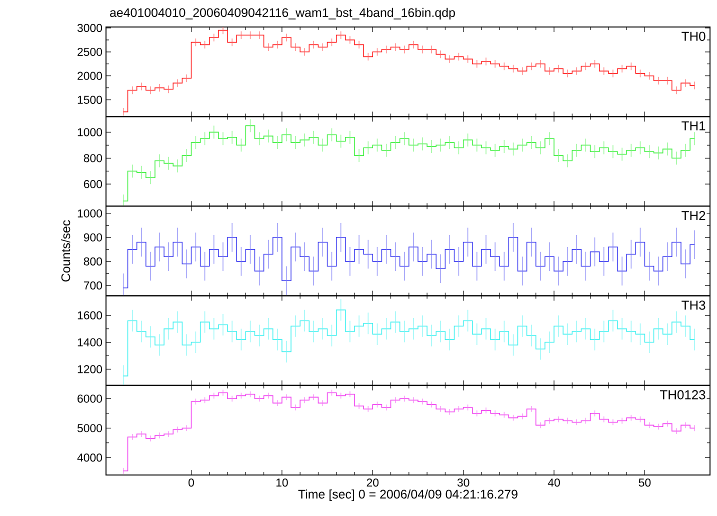  I want to click on x-tick-label: 50, so click(644, 482).